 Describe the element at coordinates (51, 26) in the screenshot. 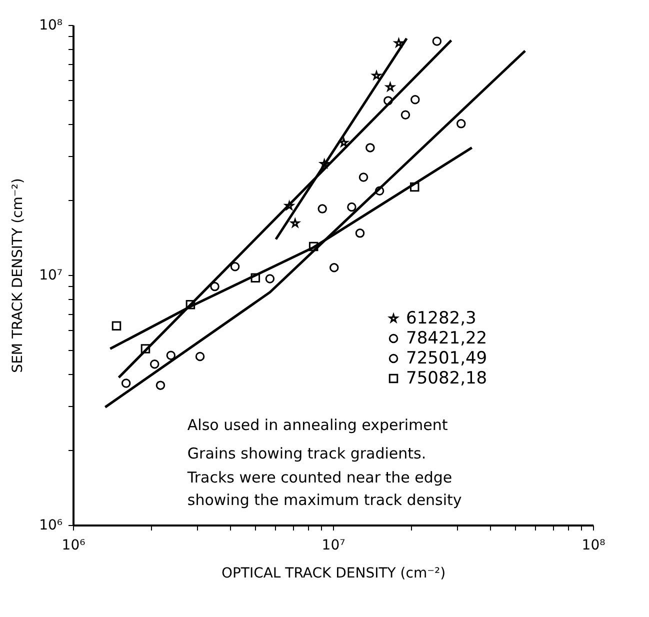

I see `y-tick-label: 10⁸` at that location.